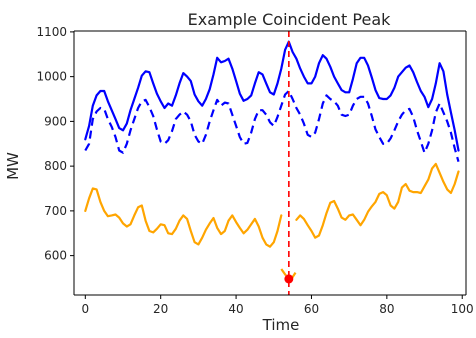  What do you see at coordinates (290, 19) in the screenshot?
I see `chart-title: Example Coincident Peak` at bounding box center [290, 19].